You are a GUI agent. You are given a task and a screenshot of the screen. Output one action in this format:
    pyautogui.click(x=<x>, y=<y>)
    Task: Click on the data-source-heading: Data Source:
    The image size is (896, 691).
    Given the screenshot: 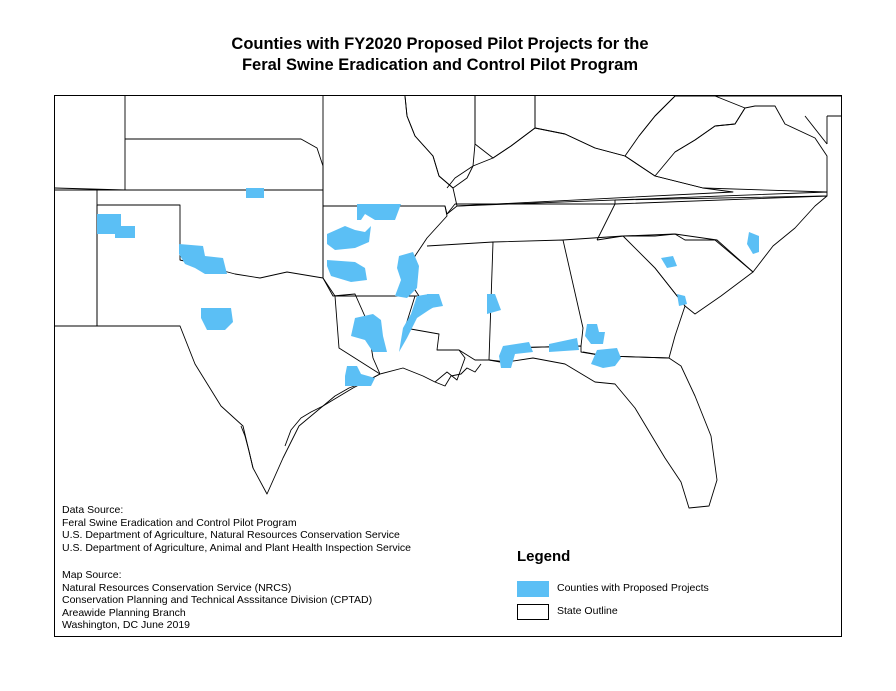 What is the action you would take?
    pyautogui.click(x=93, y=510)
    